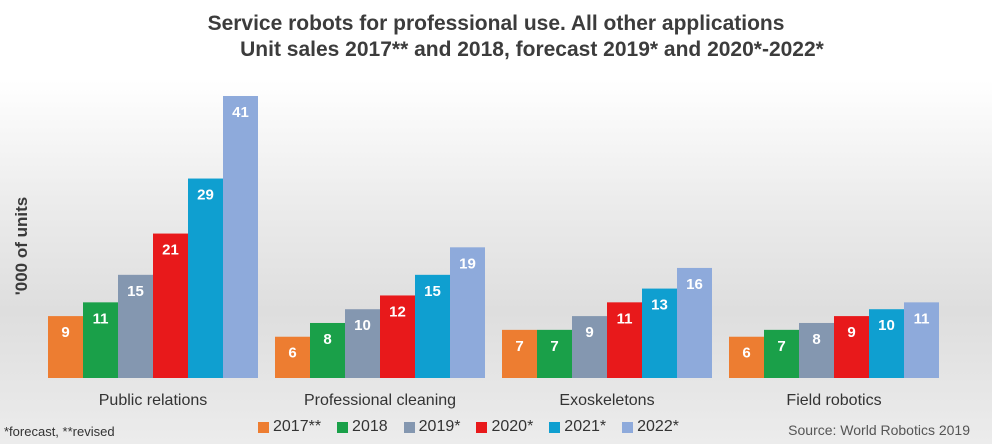 Image resolution: width=992 pixels, height=444 pixels. What do you see at coordinates (624, 340) in the screenshot?
I see `bar-exoskeletons-2020` at bounding box center [624, 340].